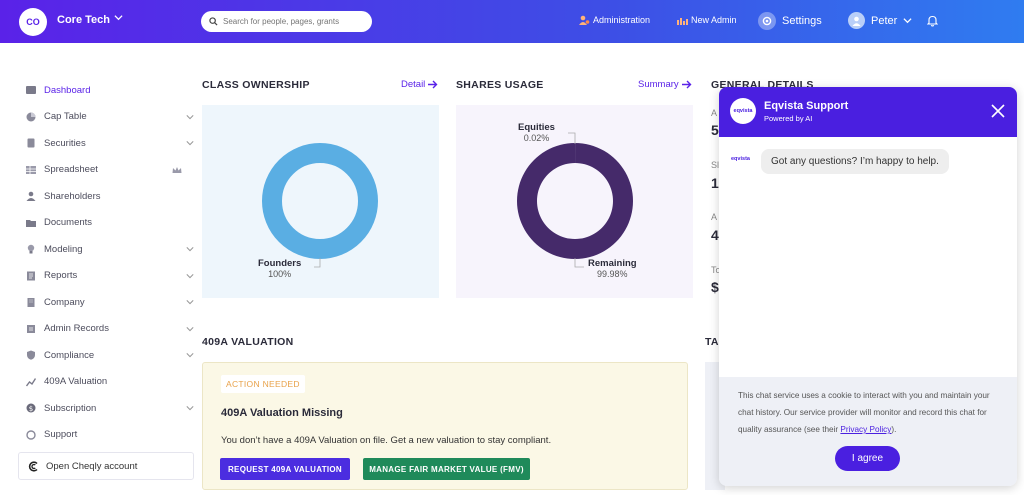  I want to click on sidebar-item-shareholders: Shareholders, so click(107, 196).